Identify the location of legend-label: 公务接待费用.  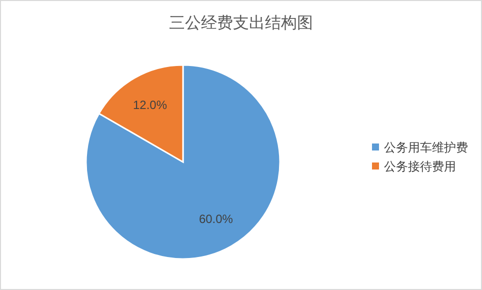
(420, 167).